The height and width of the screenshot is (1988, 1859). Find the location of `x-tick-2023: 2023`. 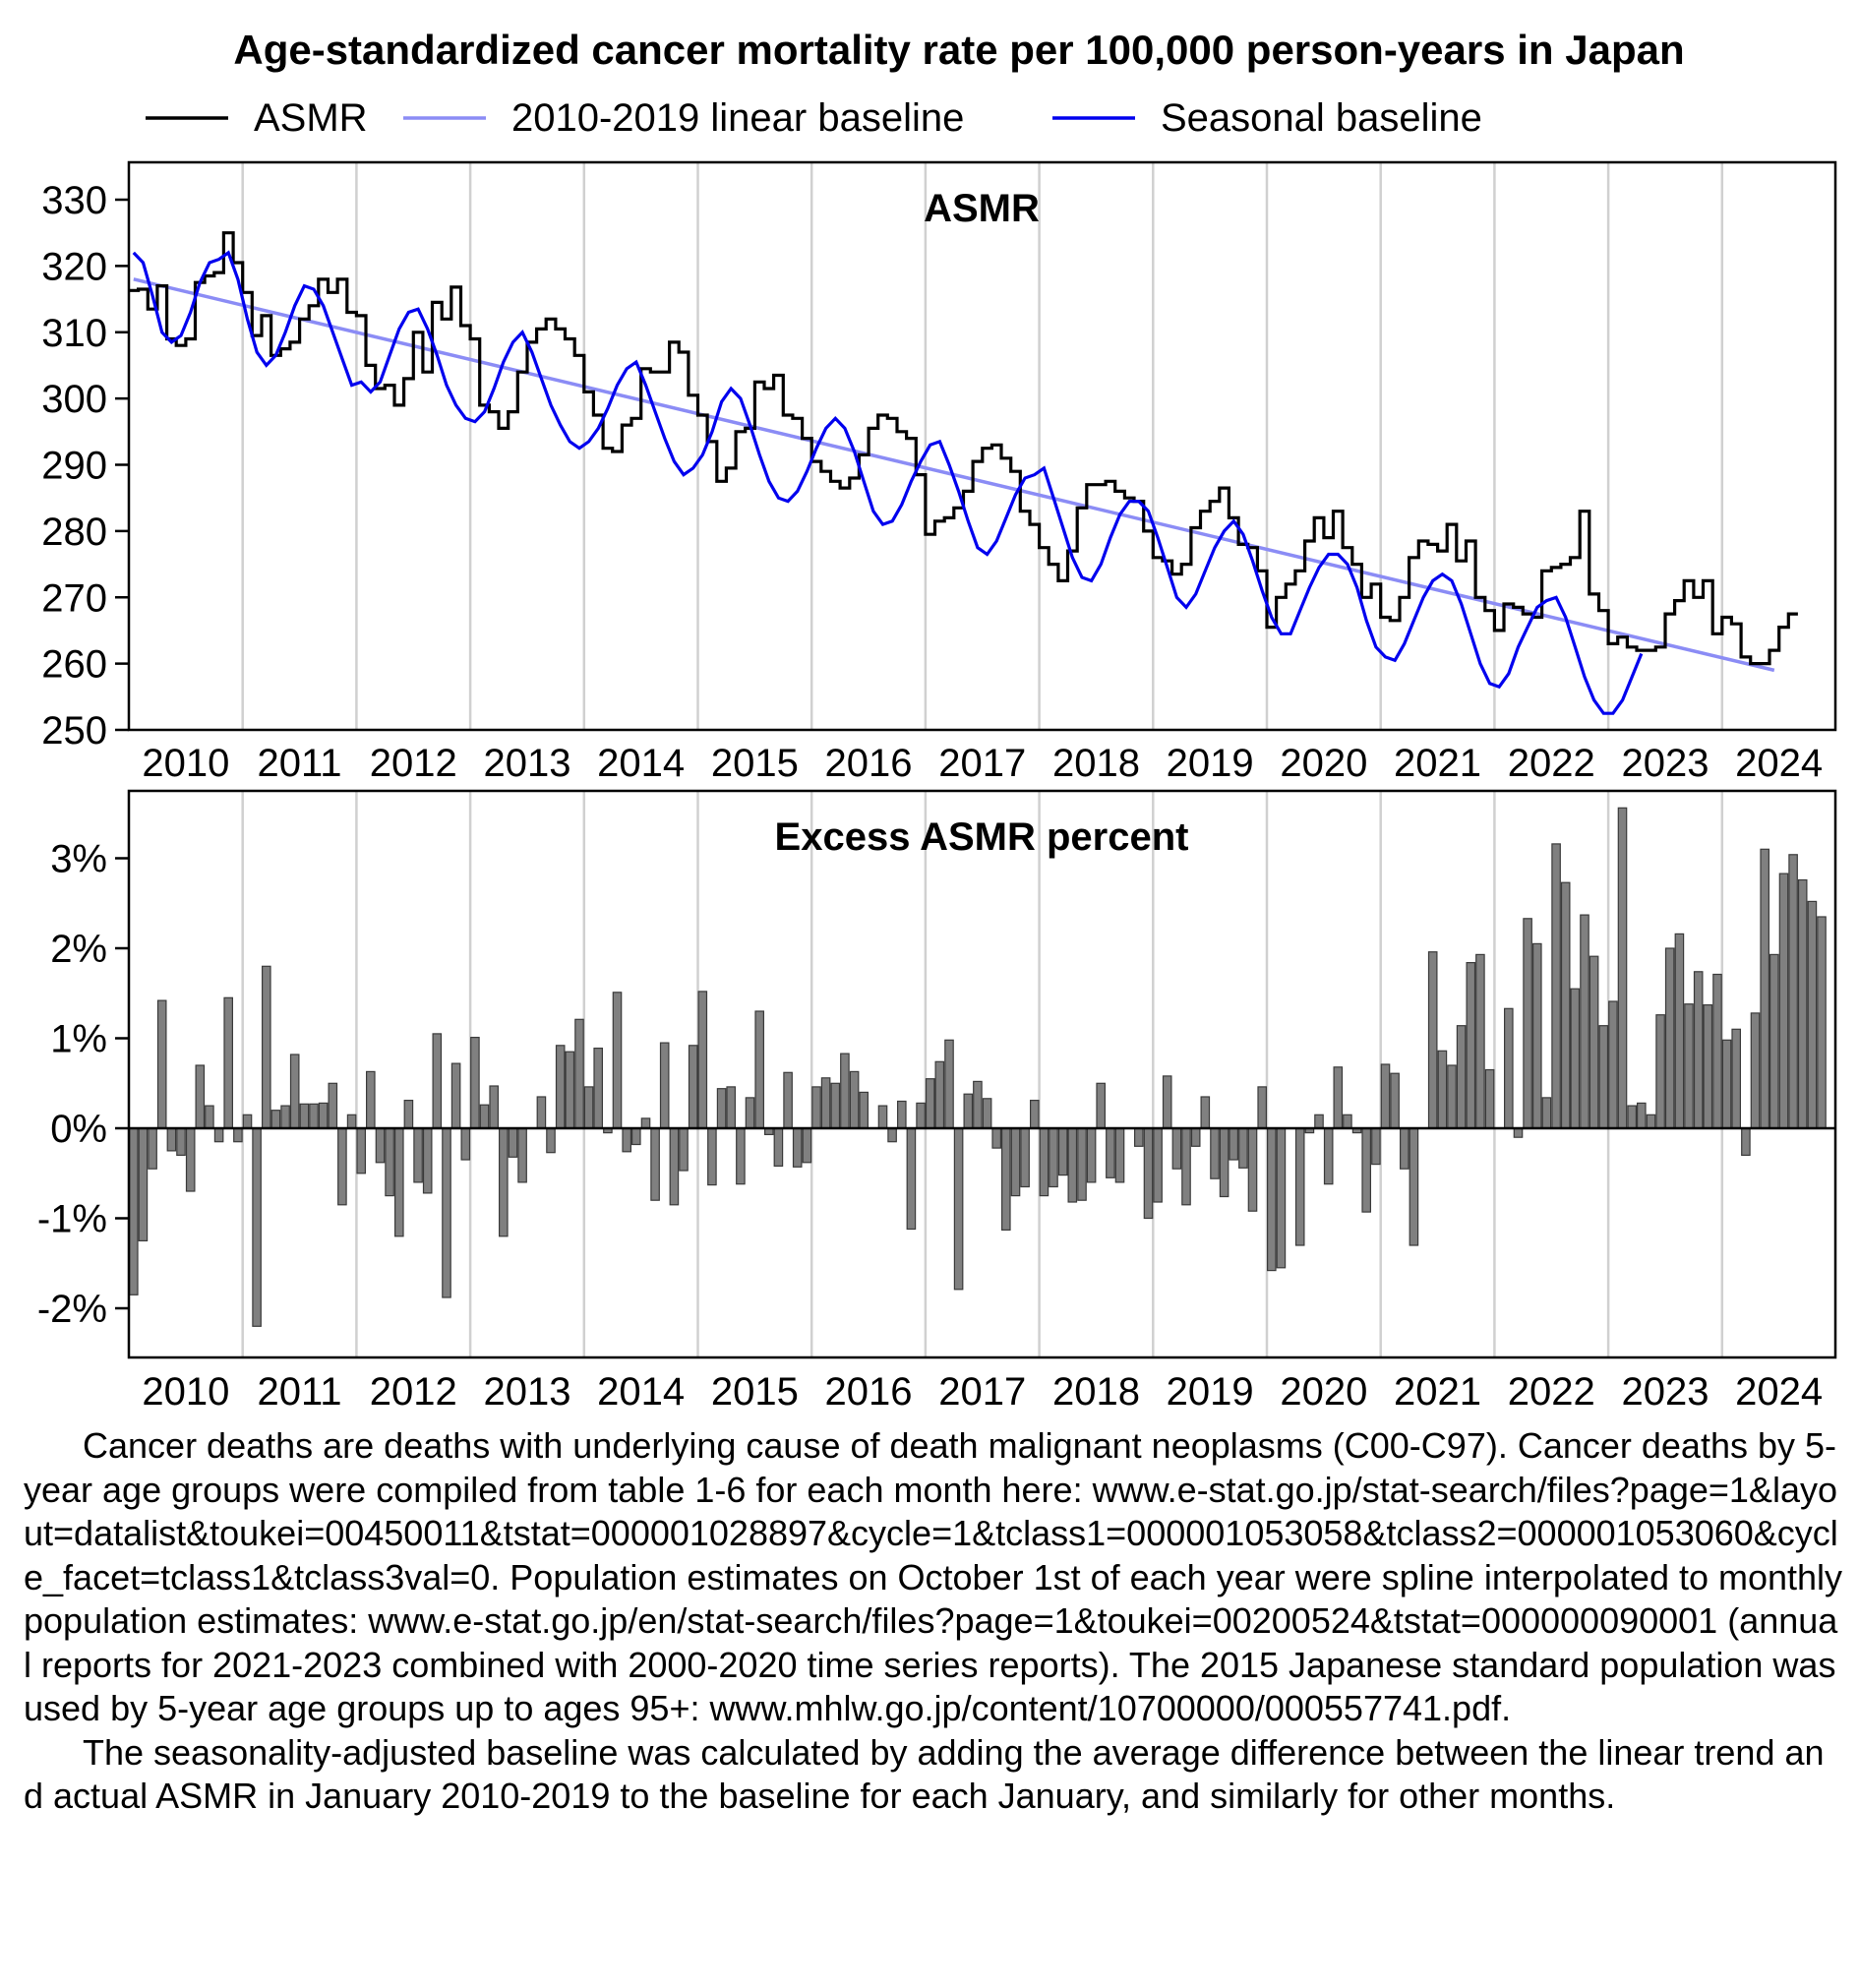

x-tick-2023: 2023 is located at coordinates (1665, 1392).